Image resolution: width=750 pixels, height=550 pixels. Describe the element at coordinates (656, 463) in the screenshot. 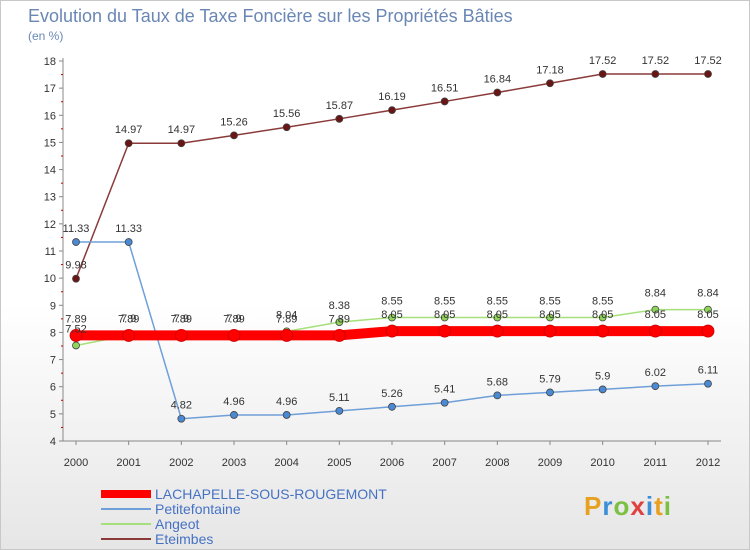

I see `x-tick-label: 2011` at that location.